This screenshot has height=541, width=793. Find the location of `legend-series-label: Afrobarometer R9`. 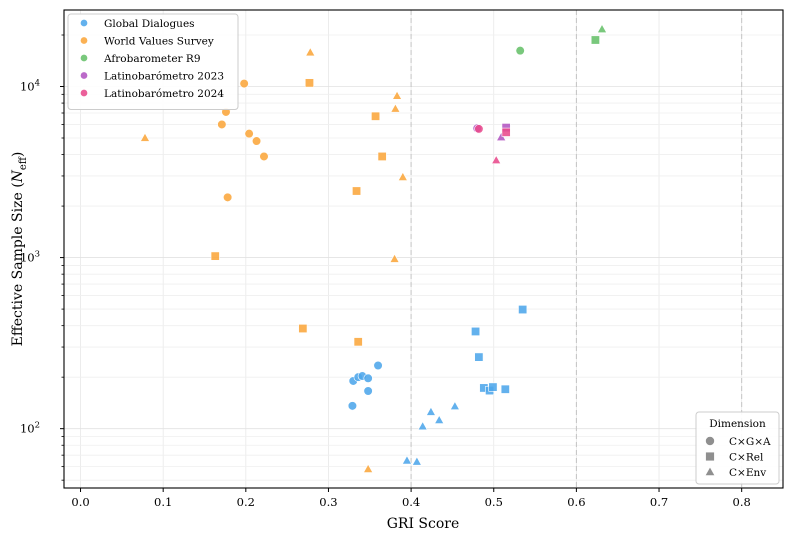

legend-series-label: Afrobarometer R9 is located at coordinates (152, 59).